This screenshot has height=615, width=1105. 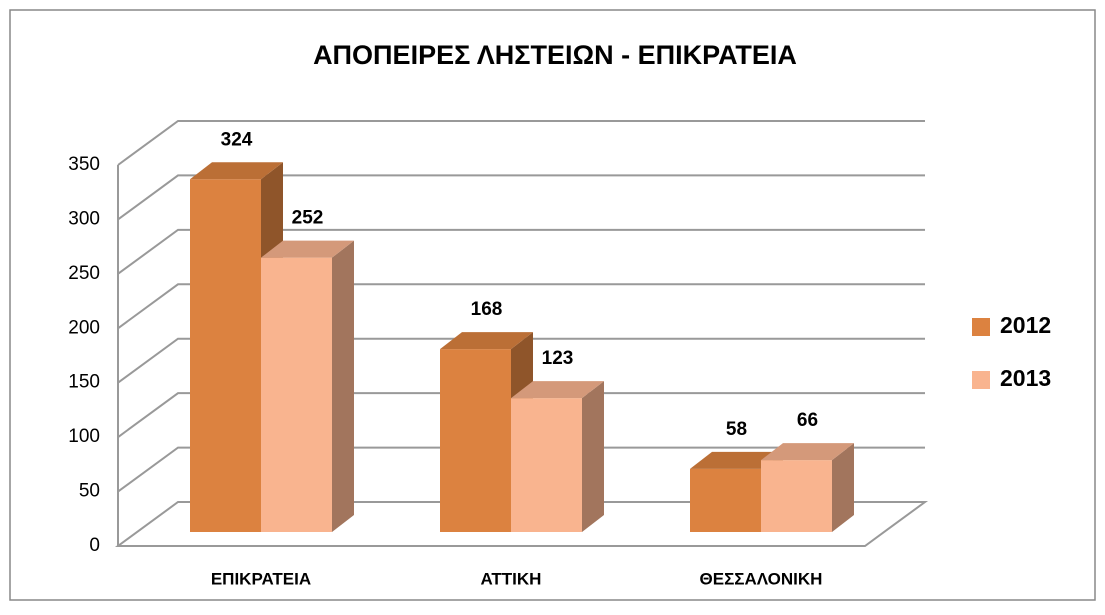 I want to click on x-tick-label: ΑΤΤΙΚΗ, so click(x=511, y=578).